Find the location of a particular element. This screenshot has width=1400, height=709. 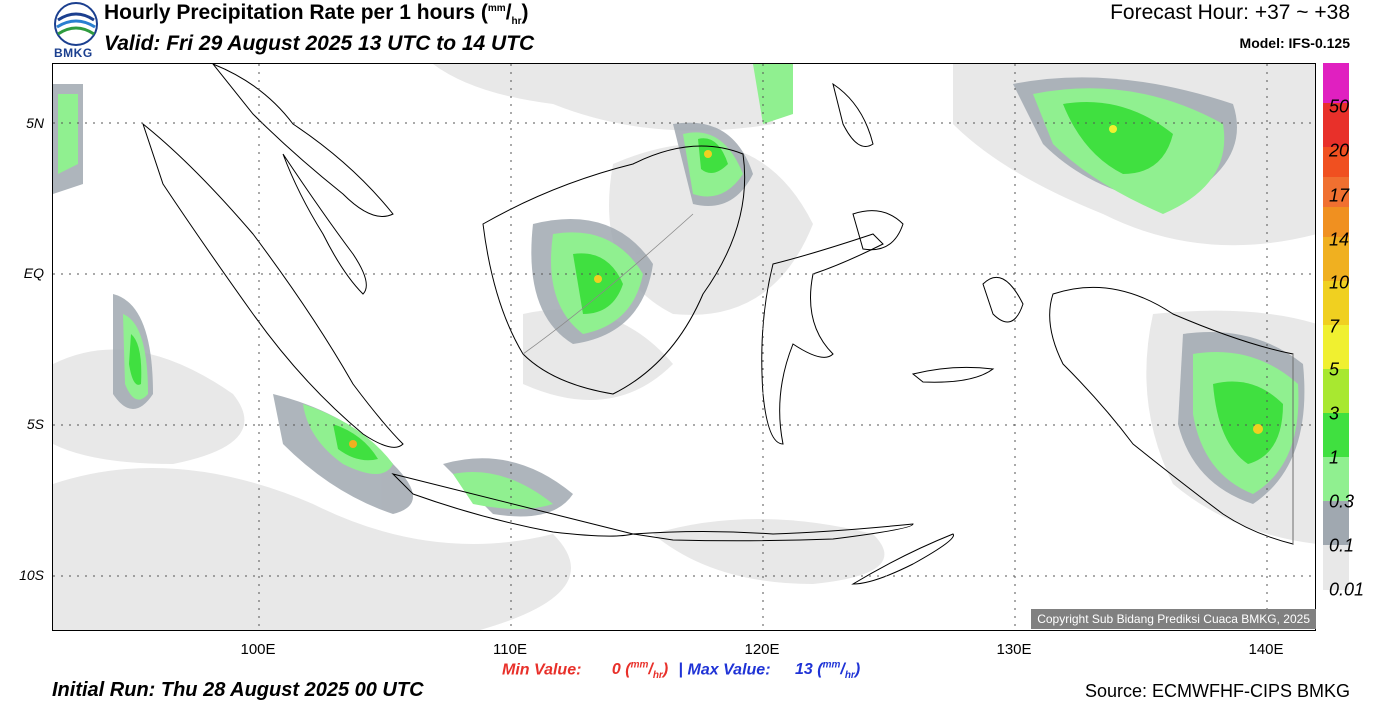

lon-label-120e: 120E is located at coordinates (762, 649).